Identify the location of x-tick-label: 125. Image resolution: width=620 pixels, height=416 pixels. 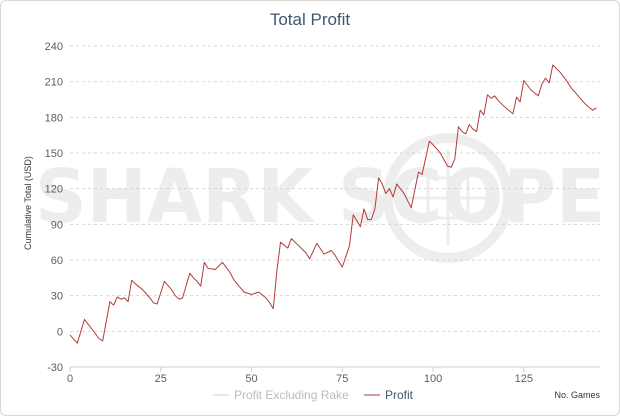
(524, 379).